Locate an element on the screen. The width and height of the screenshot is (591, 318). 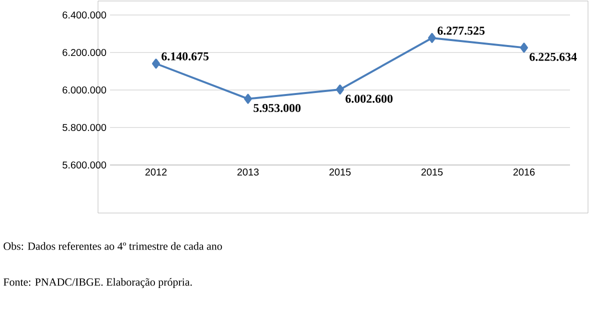
x-tick-label: 2013 is located at coordinates (248, 172).